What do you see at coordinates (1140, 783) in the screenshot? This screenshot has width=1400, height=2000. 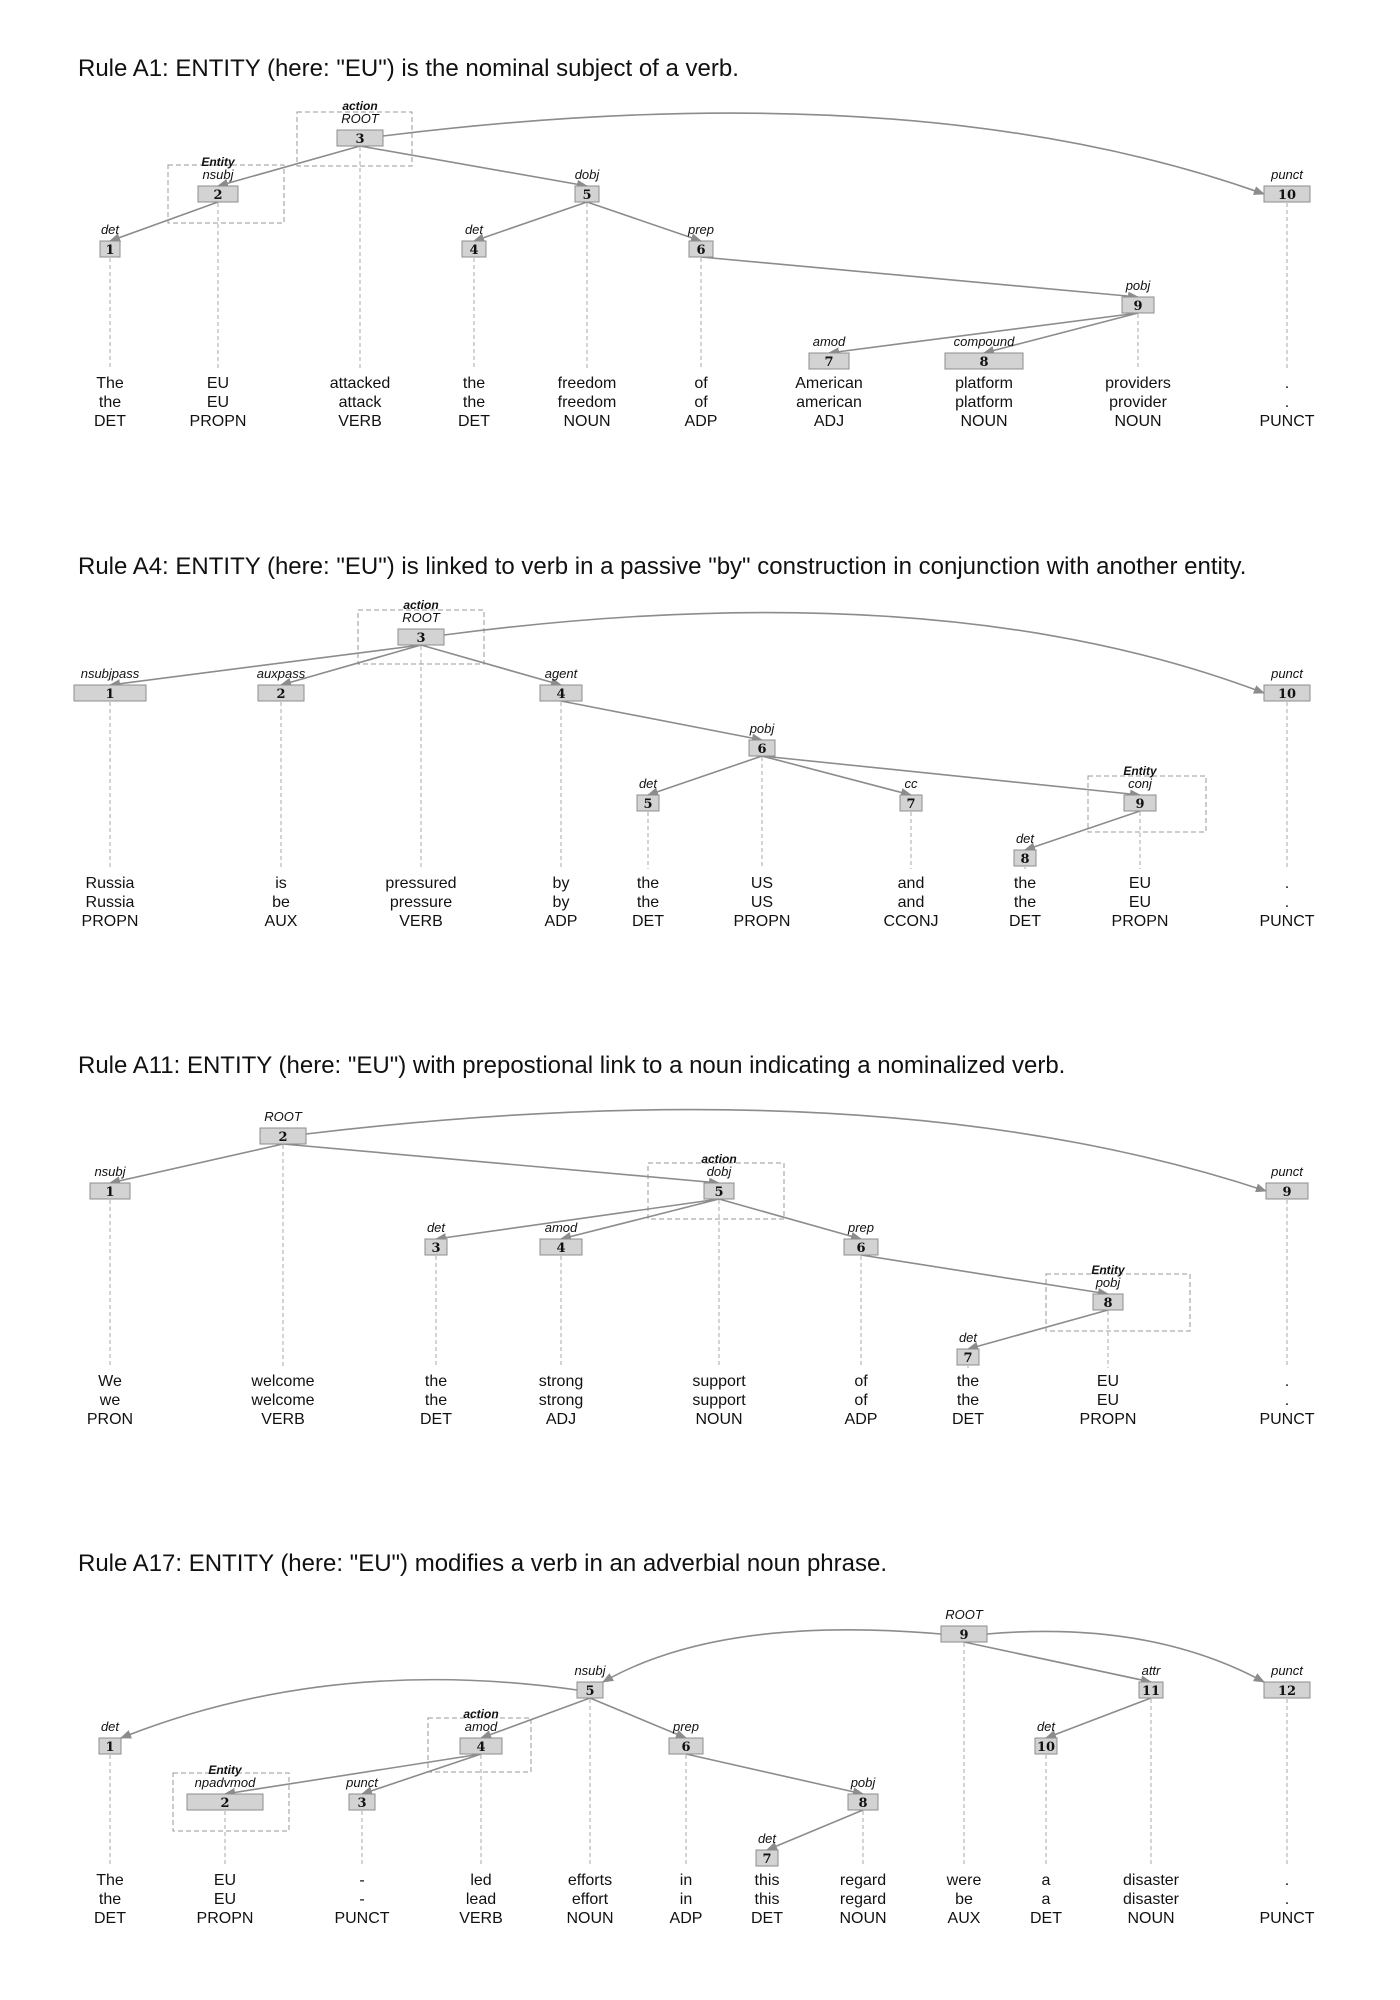 I see `dependency-label: conj` at bounding box center [1140, 783].